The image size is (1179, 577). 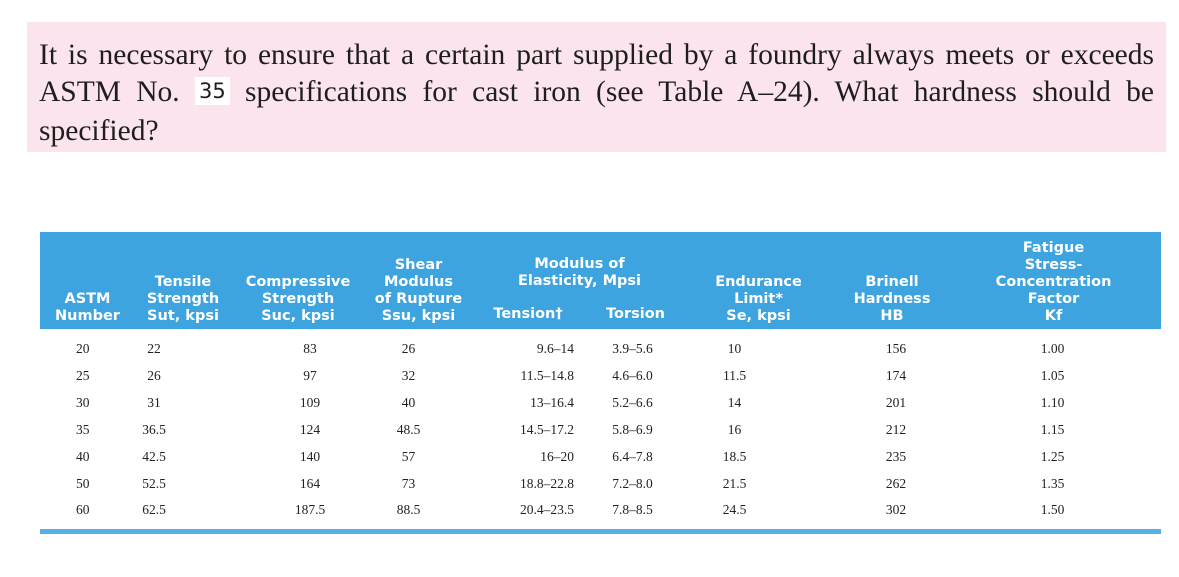 What do you see at coordinates (632, 456) in the screenshot?
I see `cell-torsion-modulus: 6.4–7.8` at bounding box center [632, 456].